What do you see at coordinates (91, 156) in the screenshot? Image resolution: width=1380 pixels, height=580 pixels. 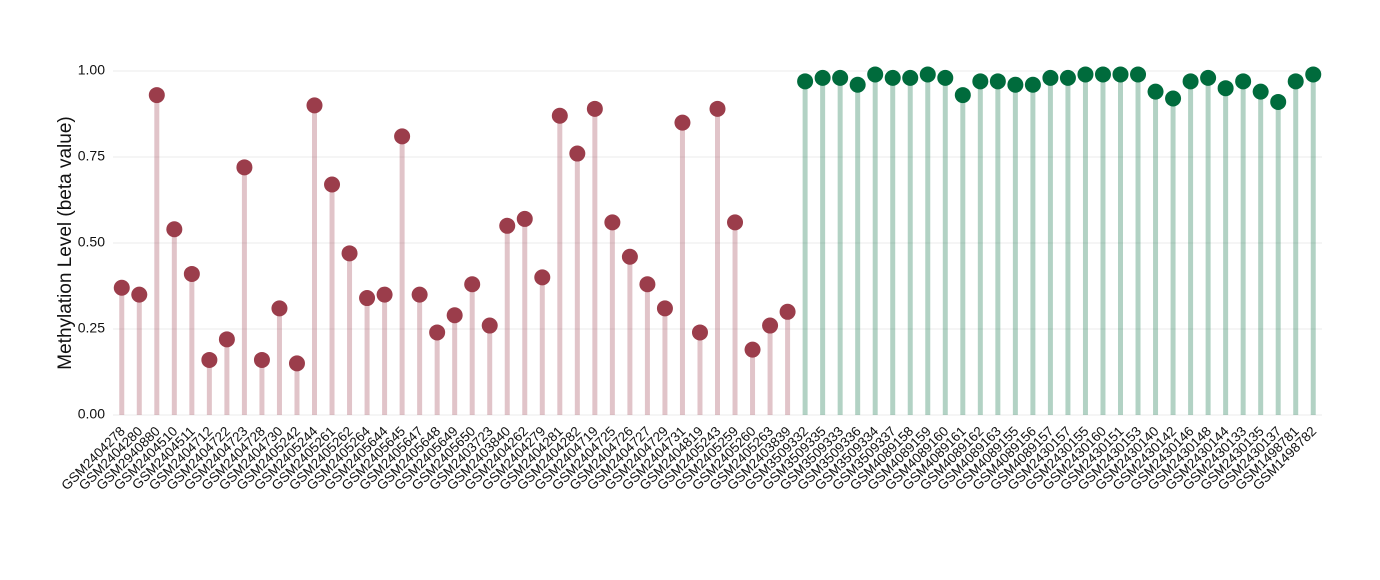 I see `y-tick-label: 0.75` at bounding box center [91, 156].